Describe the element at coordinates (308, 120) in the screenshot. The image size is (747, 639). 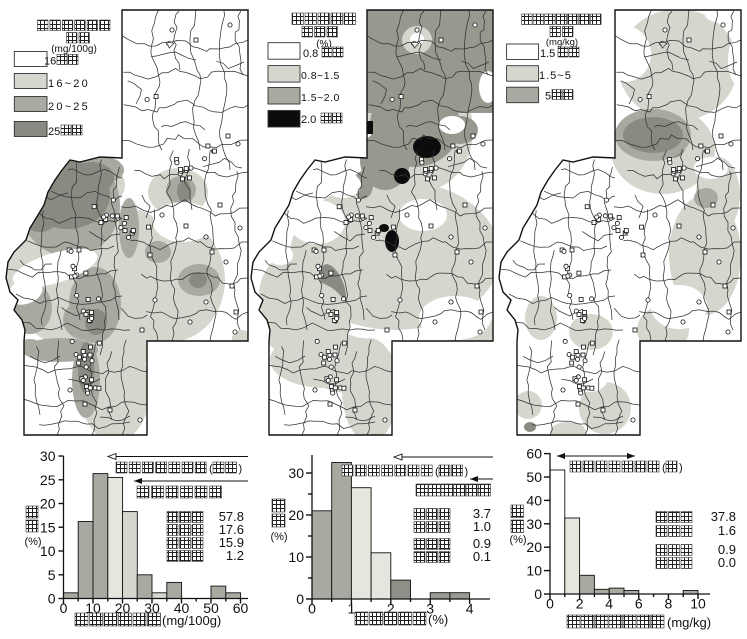
I see `svg-text: 2.0` at that location.